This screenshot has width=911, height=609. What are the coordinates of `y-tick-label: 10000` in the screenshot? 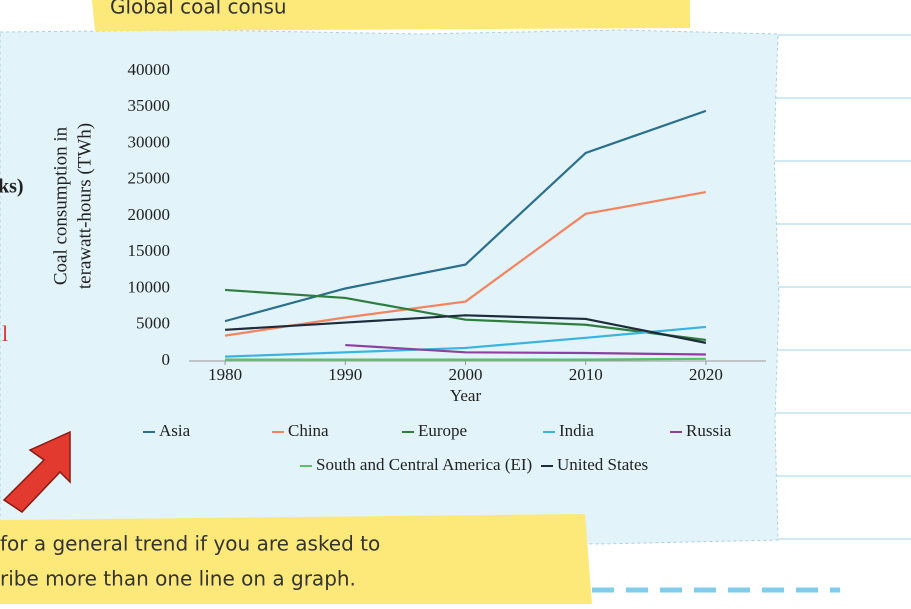 It's located at (149, 286).